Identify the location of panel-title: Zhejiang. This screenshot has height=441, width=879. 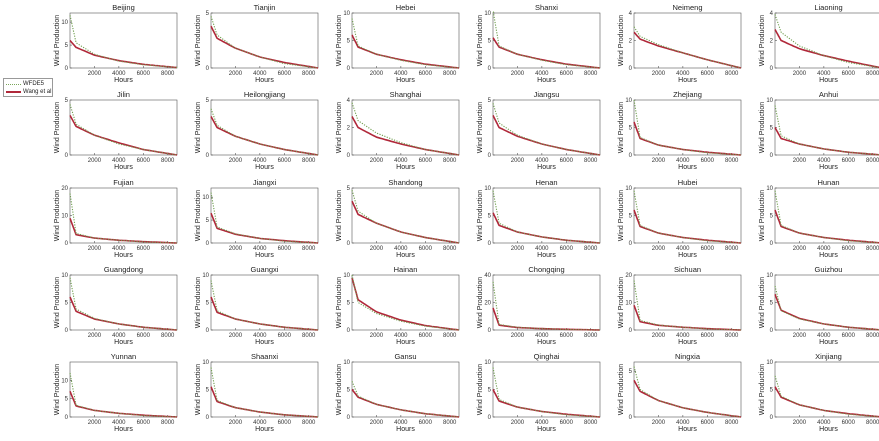
(687, 94).